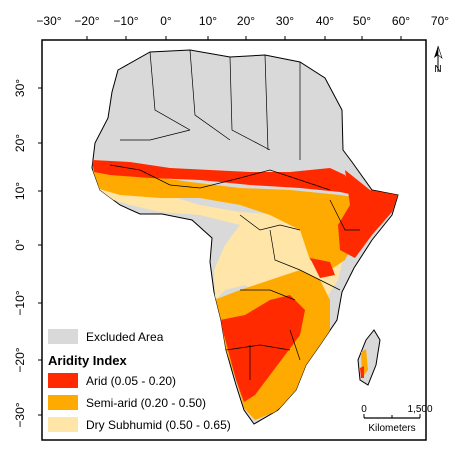 The image size is (474, 472). Describe the element at coordinates (397, 419) in the screenshot. I see `scale-bar: 0 1,500 Kilometers` at that location.